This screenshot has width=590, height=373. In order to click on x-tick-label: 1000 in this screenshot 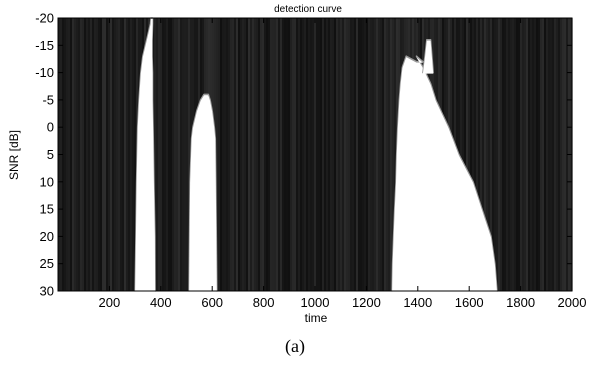, I will do `click(315, 302)`.